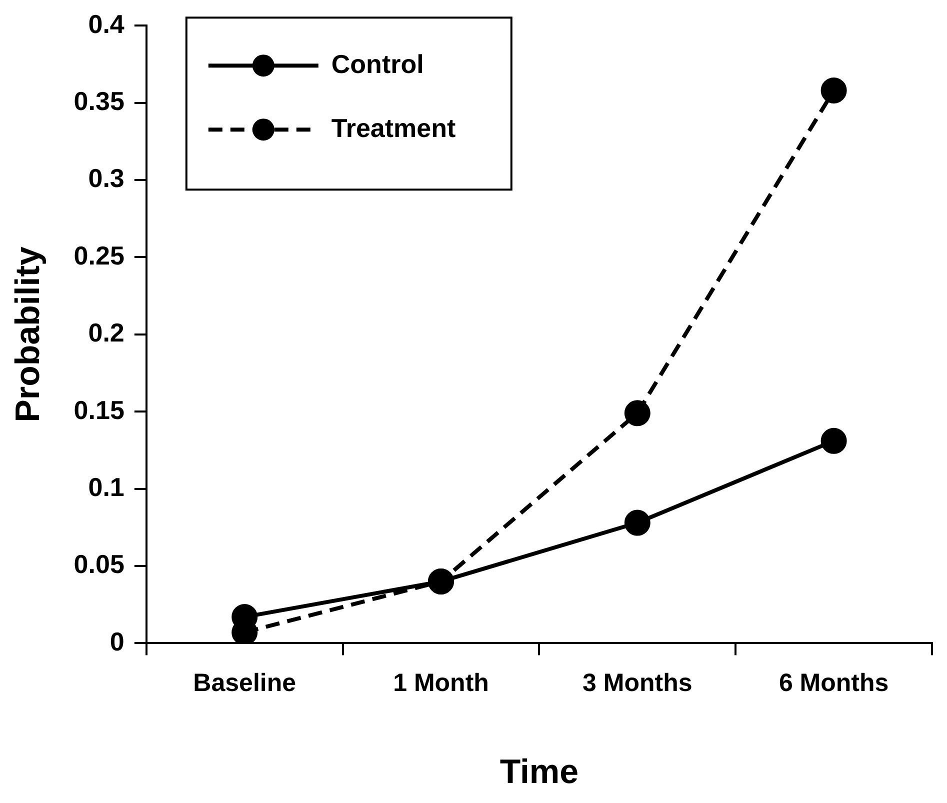  Describe the element at coordinates (99, 409) in the screenshot. I see `y-tick-label: 0.15` at that location.